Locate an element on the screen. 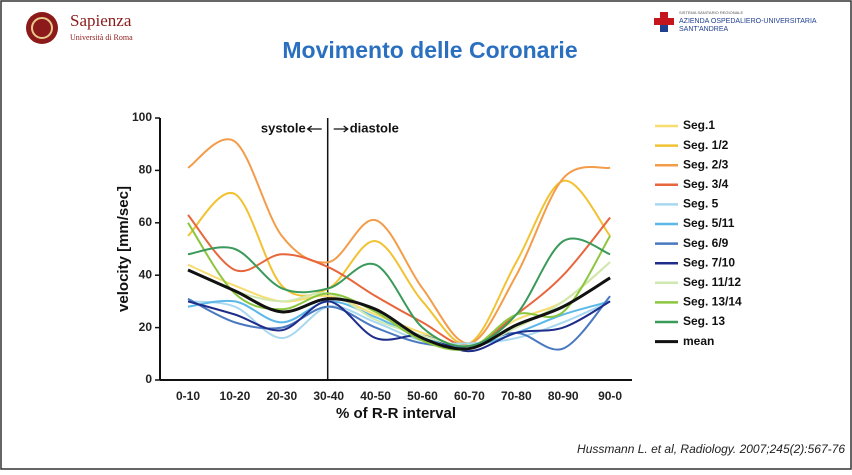 The width and height of the screenshot is (852, 475). legend-label: Seg. 11/12 is located at coordinates (712, 282).